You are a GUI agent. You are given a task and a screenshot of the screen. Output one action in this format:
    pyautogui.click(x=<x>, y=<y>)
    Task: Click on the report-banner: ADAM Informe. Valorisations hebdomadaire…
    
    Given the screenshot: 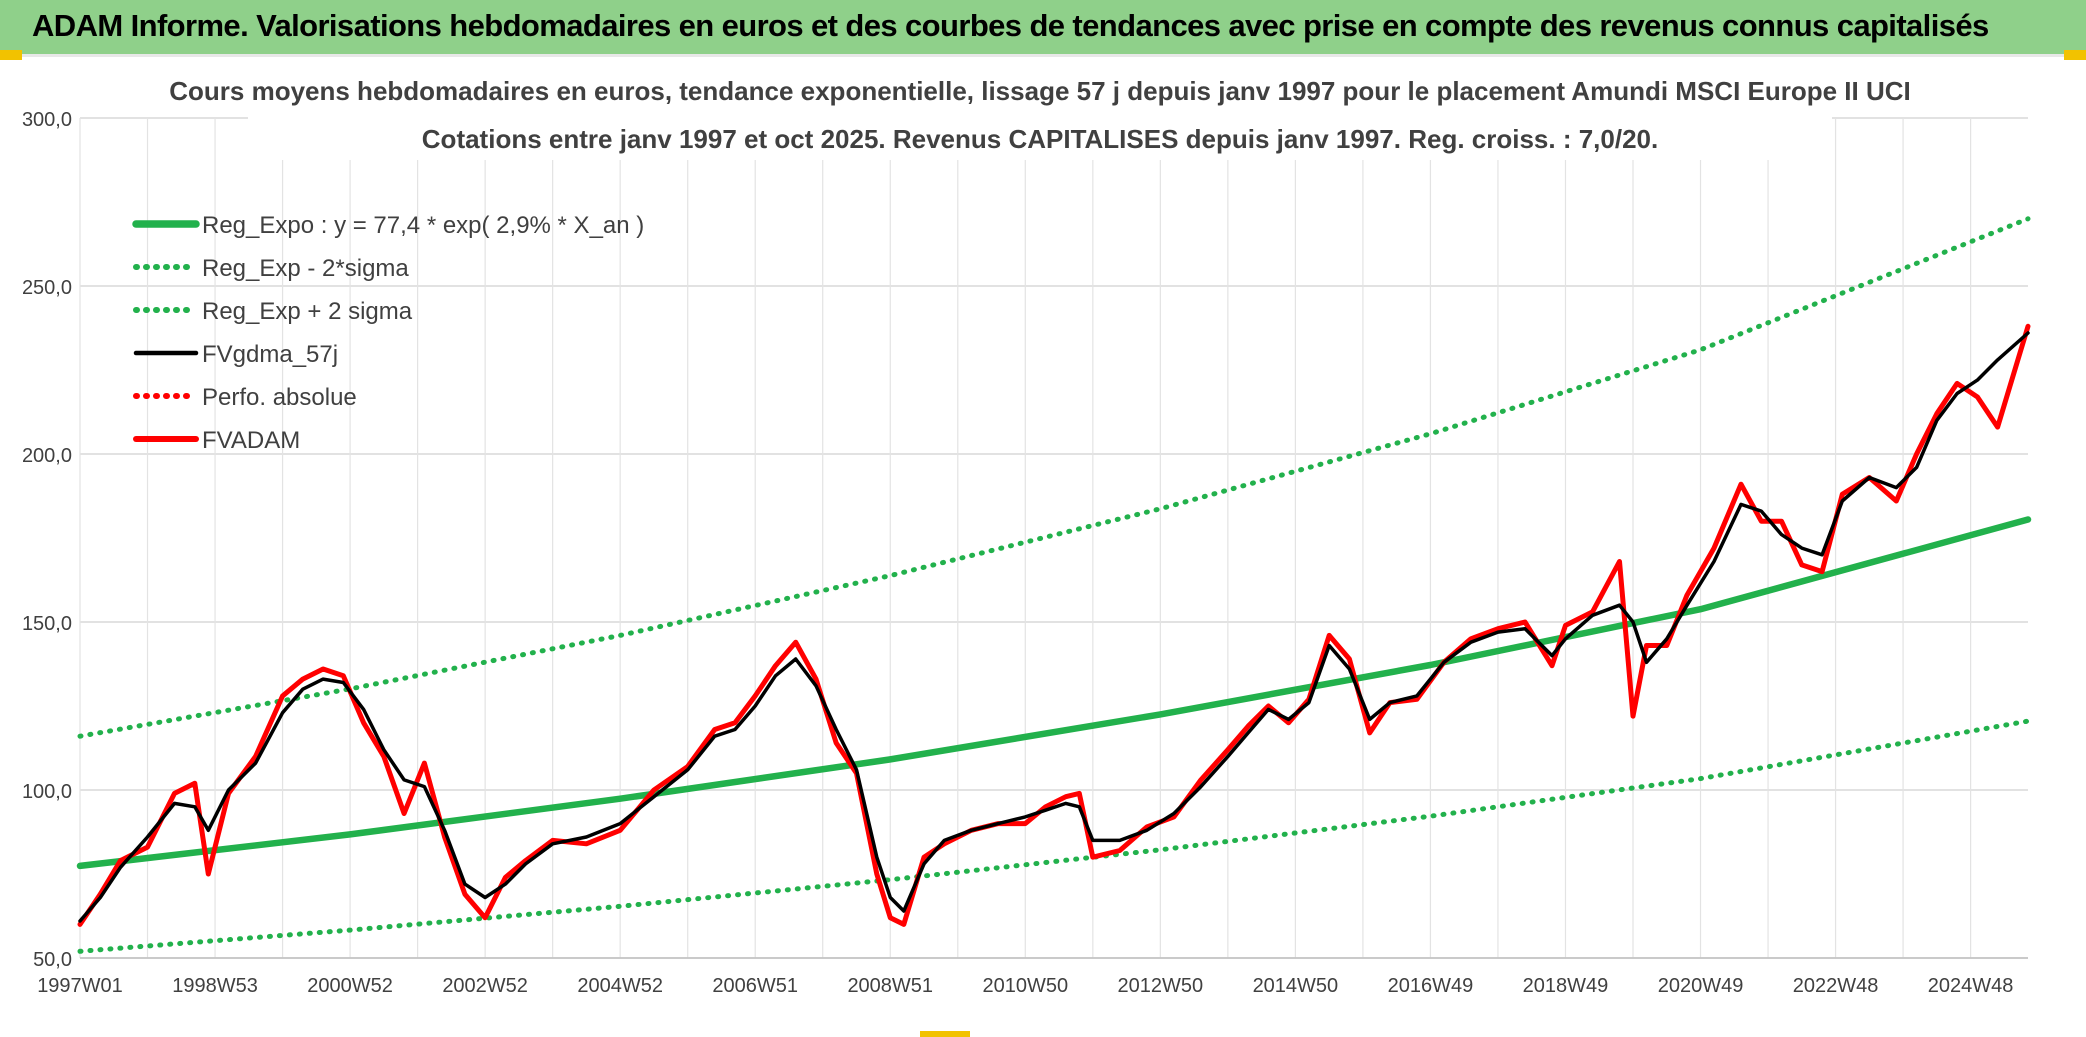 What is the action you would take?
    pyautogui.click(x=1043, y=30)
    